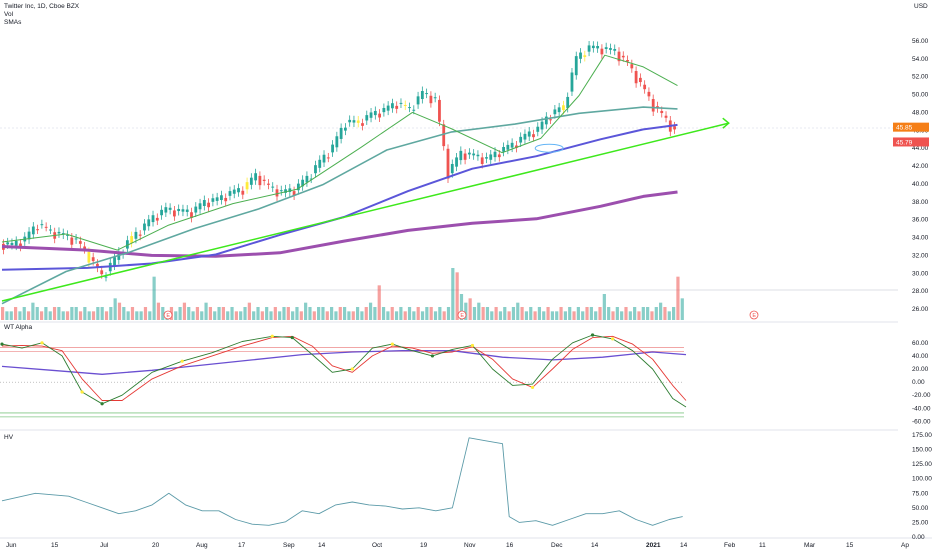 The image size is (932, 550). What do you see at coordinates (920, 166) in the screenshot?
I see `price-tick-label: 42.00` at bounding box center [920, 166].